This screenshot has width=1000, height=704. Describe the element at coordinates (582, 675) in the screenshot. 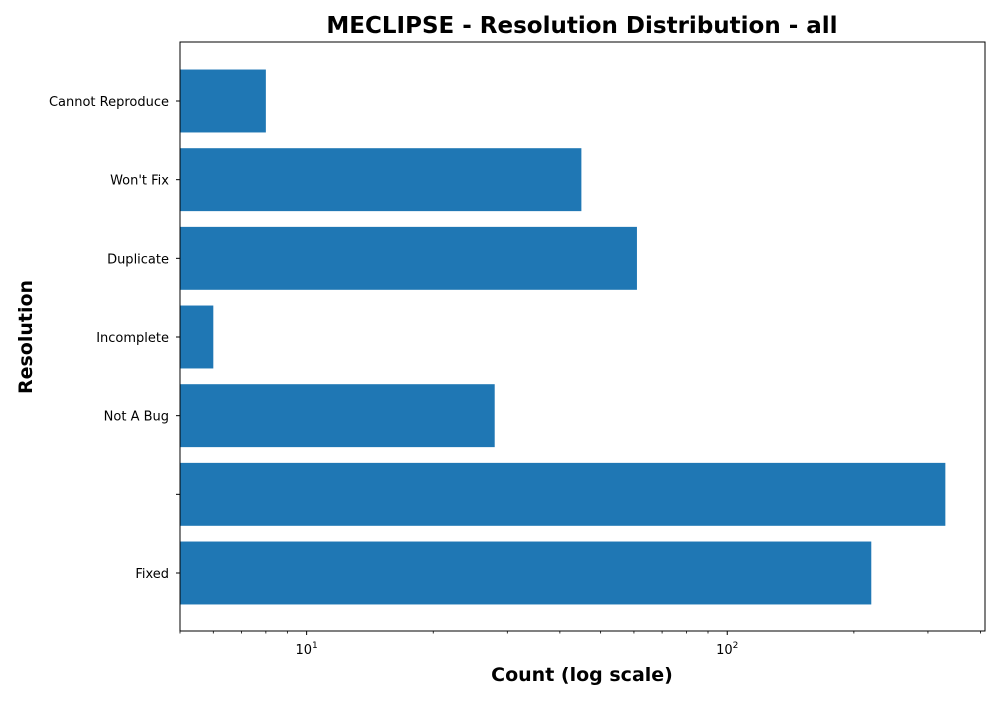

I see `x-axis-title: Count (log scale)` at that location.